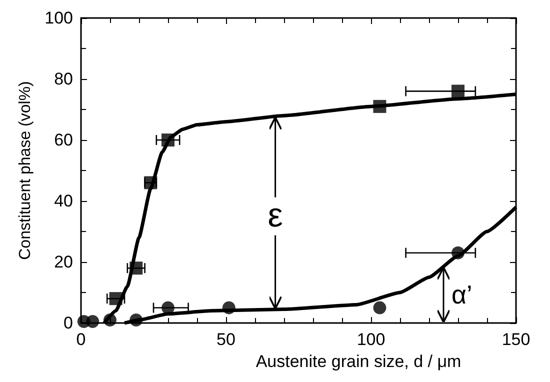  I want to click on y-tick-label: 40, so click(63, 201).